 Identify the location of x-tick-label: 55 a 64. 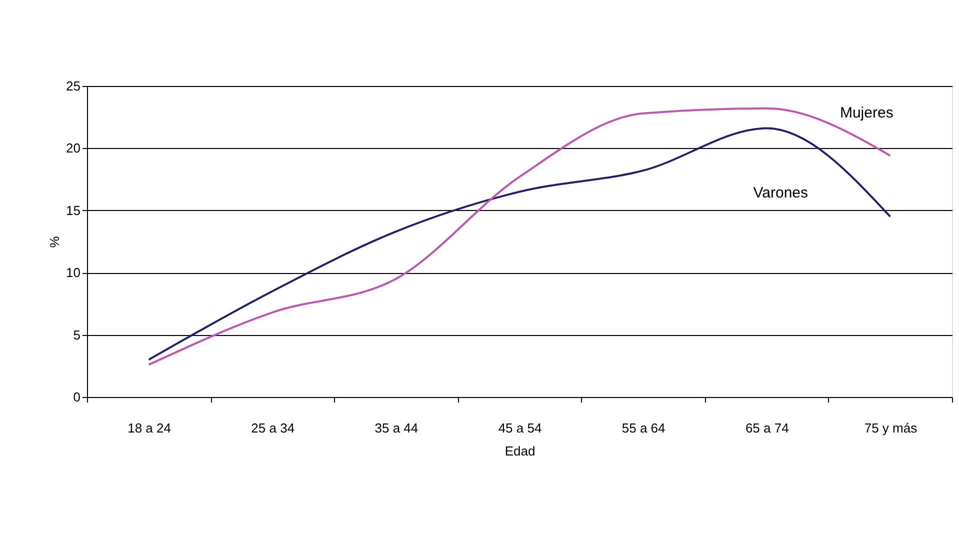
(644, 428).